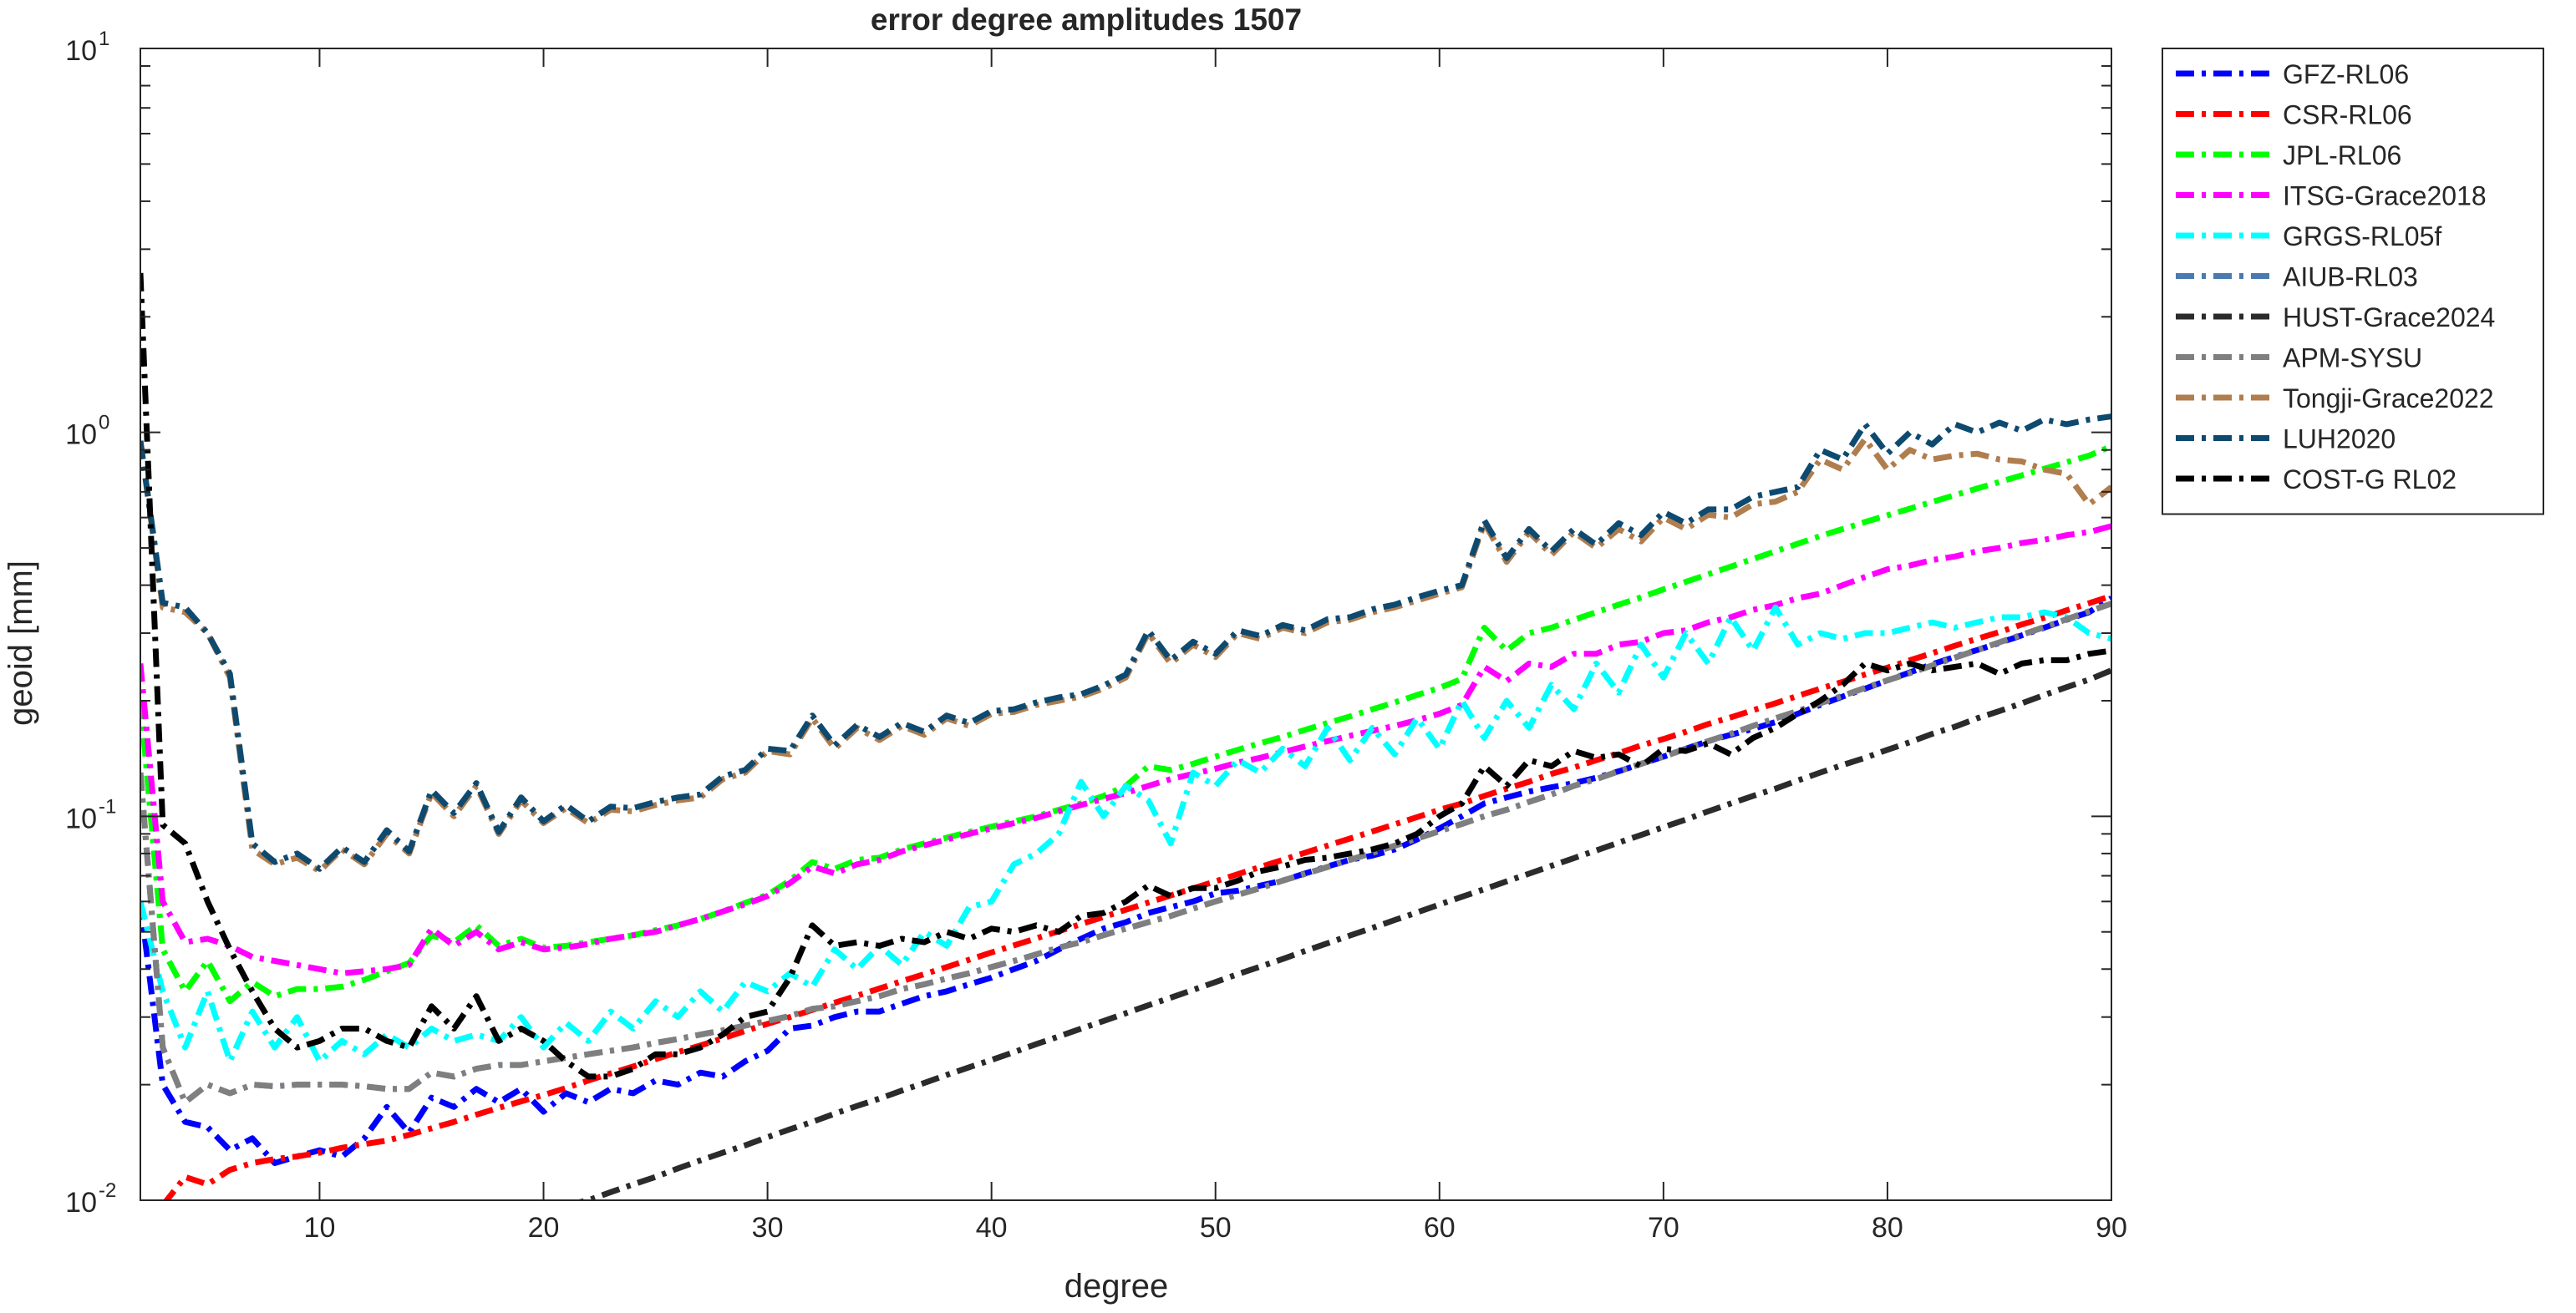  Describe the element at coordinates (2352, 358) in the screenshot. I see `legend-label: APM-SYSU` at that location.